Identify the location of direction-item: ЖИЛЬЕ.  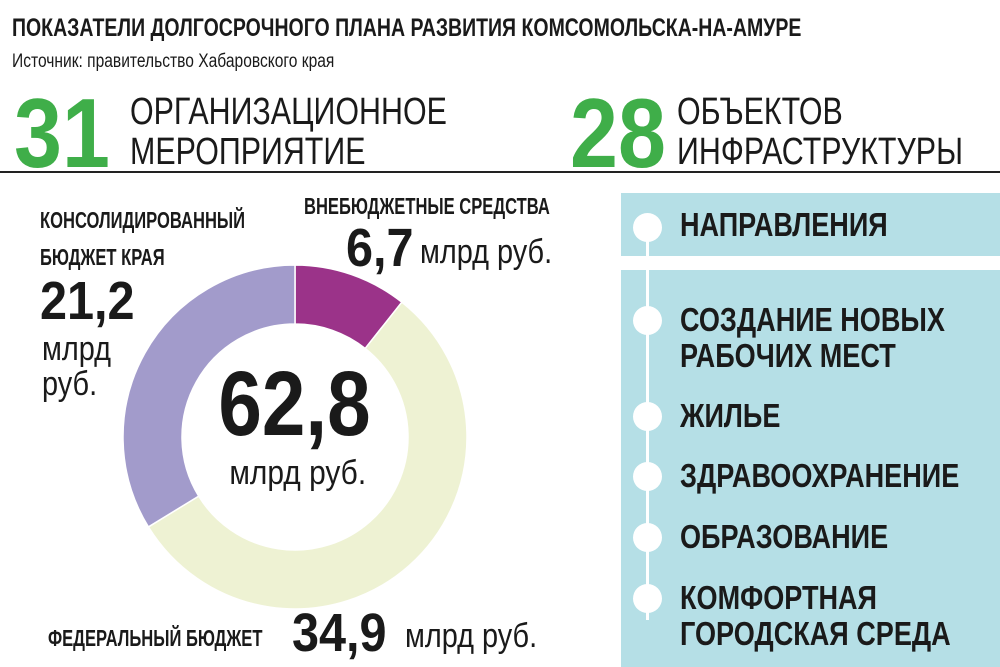
(741, 416).